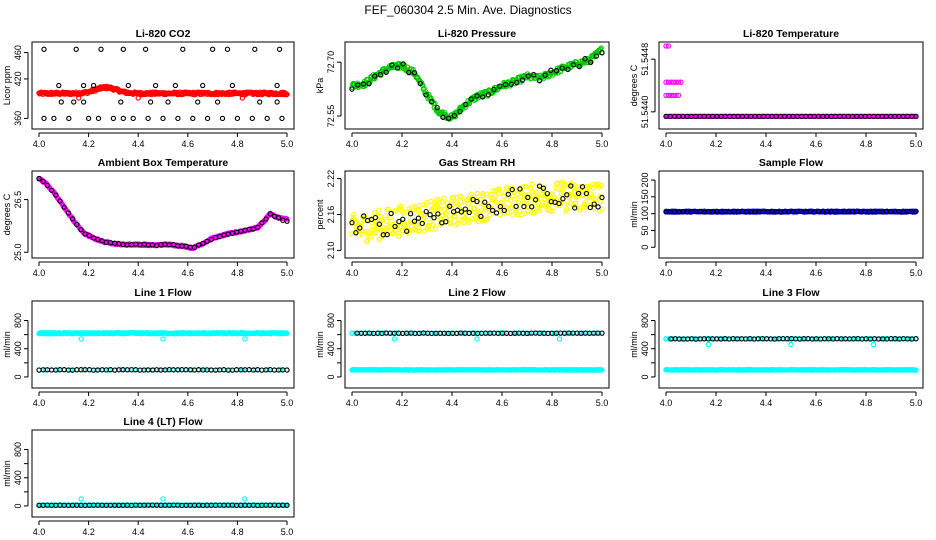 The width and height of the screenshot is (936, 540). I want to click on x-tick-label: 4.4, so click(452, 144).